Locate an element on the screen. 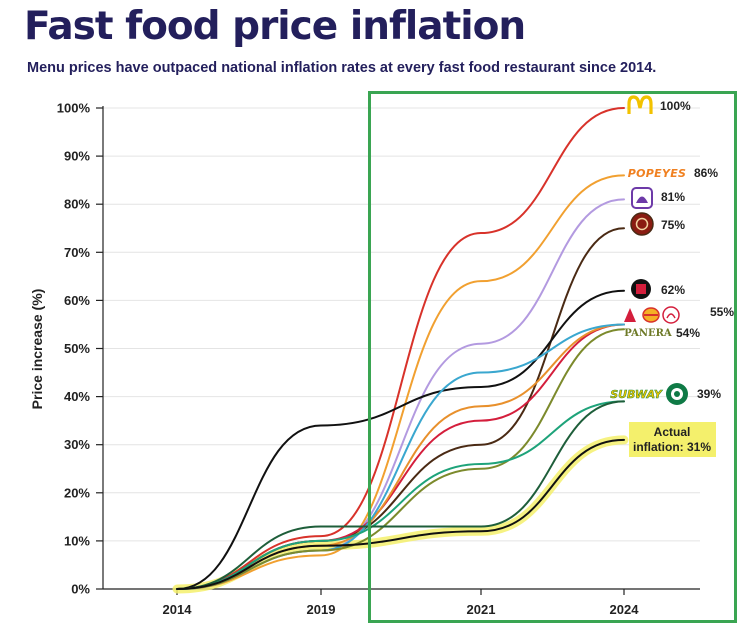 The height and width of the screenshot is (626, 740). burger-king-logo-icon is located at coordinates (651, 315).